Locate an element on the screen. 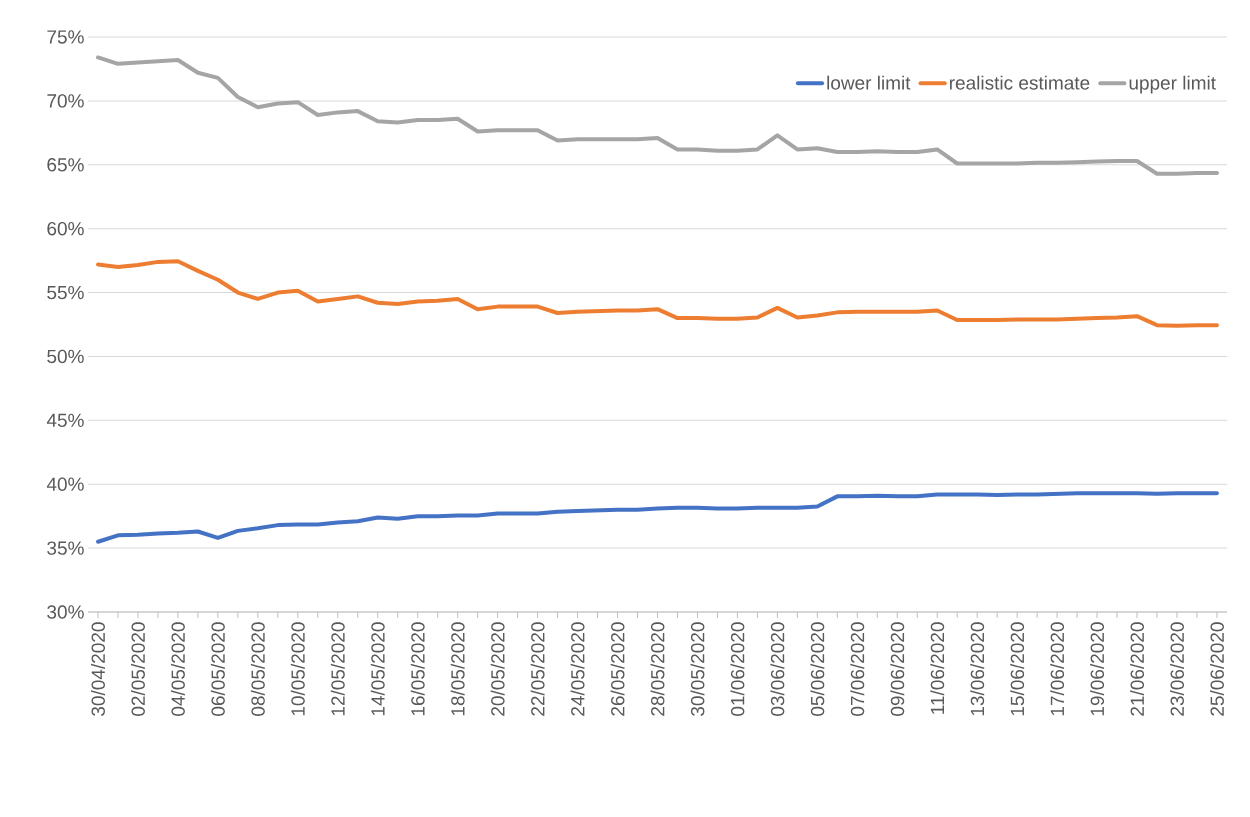  y-tick-label: 35% is located at coordinates (65, 548).